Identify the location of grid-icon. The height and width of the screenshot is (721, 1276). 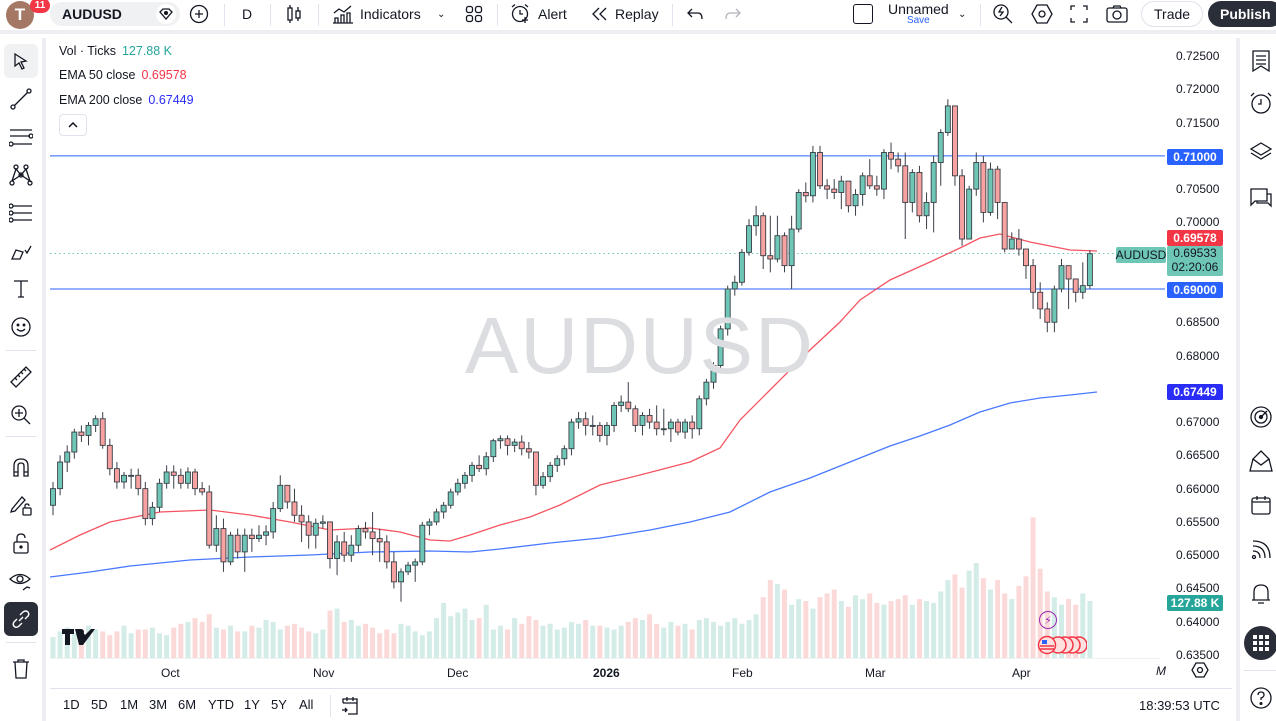
(474, 14).